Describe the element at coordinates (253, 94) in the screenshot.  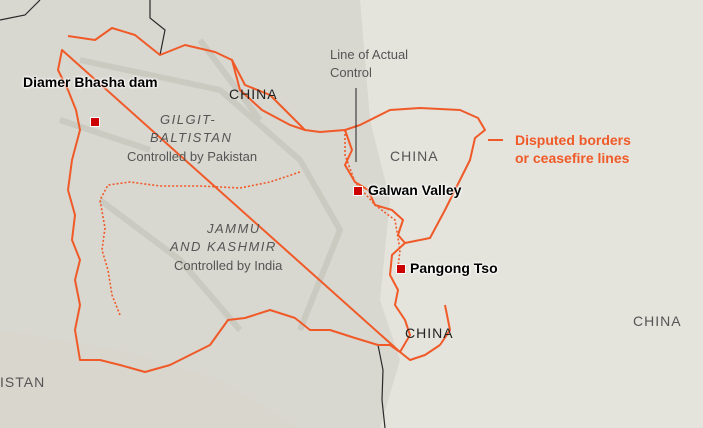
I see `country-label-china-nw: CHINA` at that location.